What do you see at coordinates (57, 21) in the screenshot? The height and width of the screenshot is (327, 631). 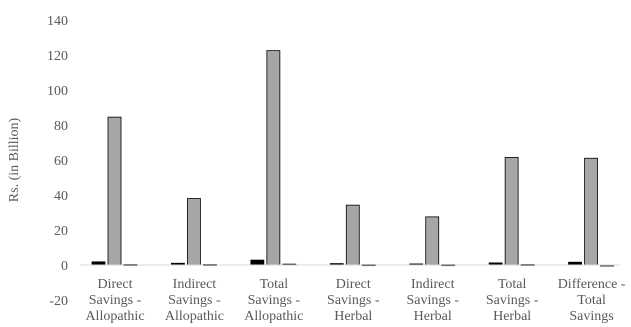 I see `y-tick-label: 140` at bounding box center [57, 21].